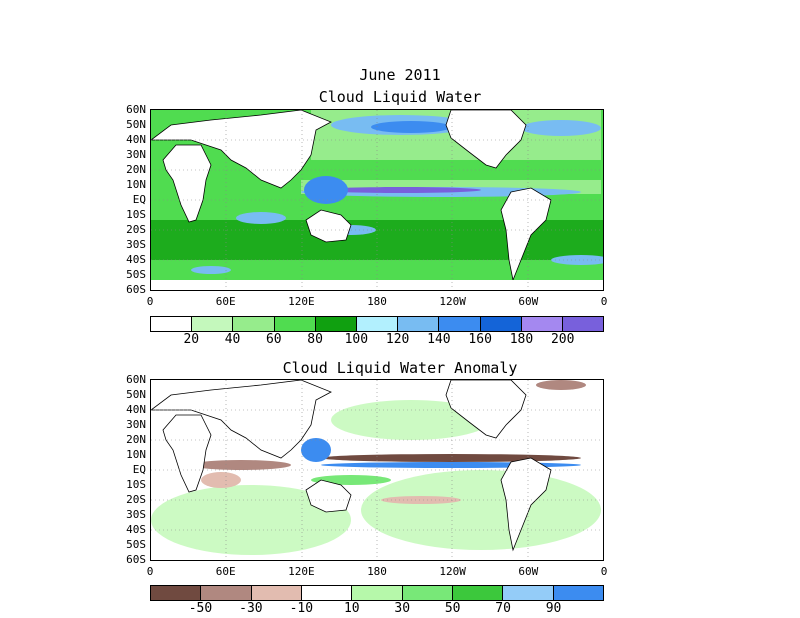 This screenshot has height=618, width=800. What do you see at coordinates (400, 75) in the screenshot?
I see `page-date-title: June 2011` at bounding box center [400, 75].